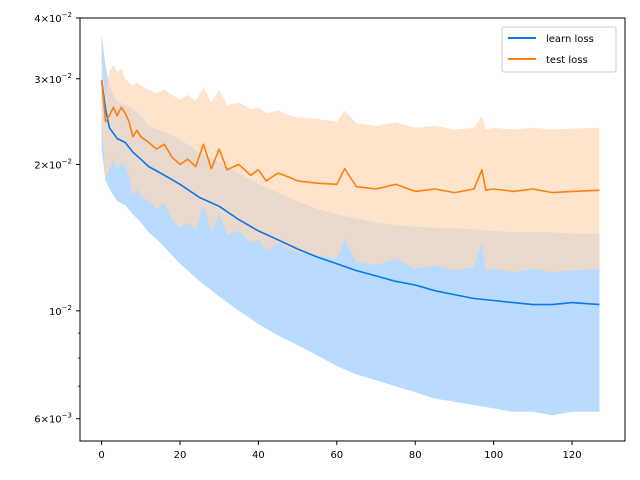 This screenshot has height=480, width=640. Describe the element at coordinates (493, 455) in the screenshot. I see `x-tick-label: 100` at that location.